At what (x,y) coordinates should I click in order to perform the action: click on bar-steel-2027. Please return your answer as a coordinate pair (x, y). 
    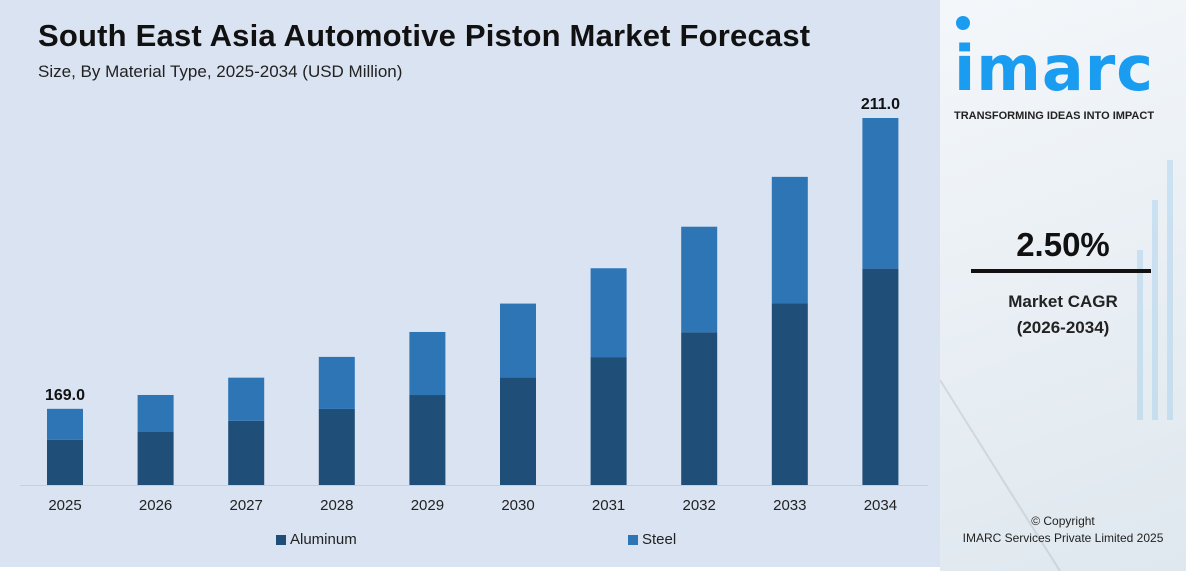
    Looking at the image, I should click on (246, 399).